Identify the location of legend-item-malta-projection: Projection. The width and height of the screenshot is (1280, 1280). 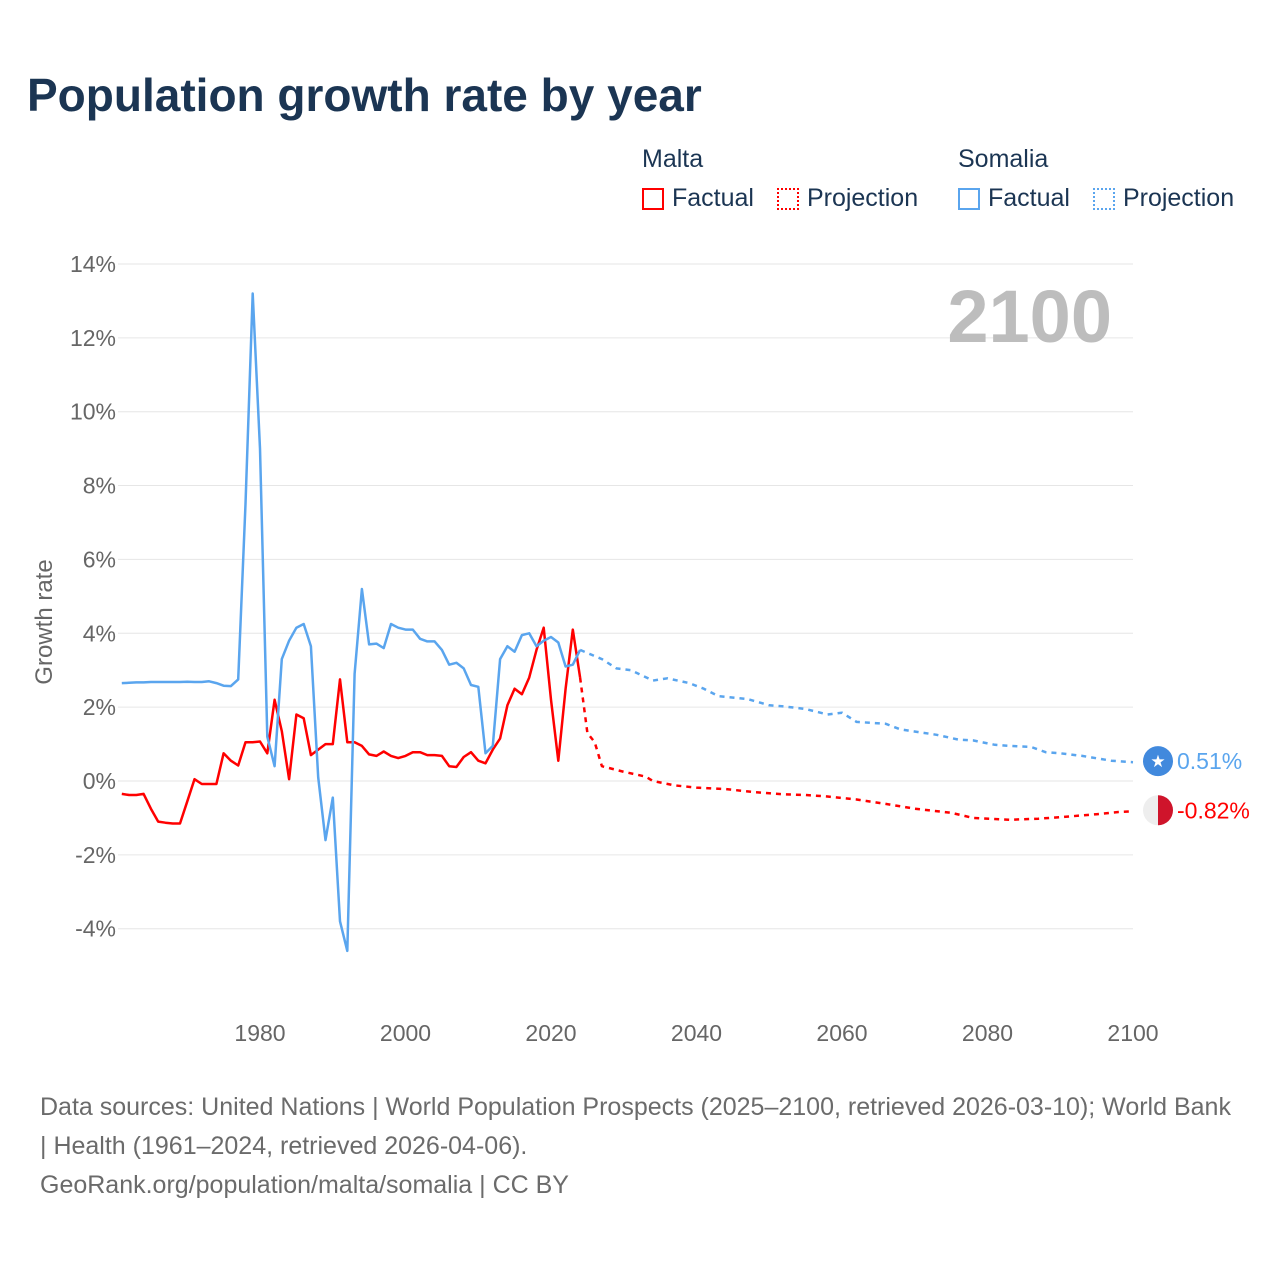
(847, 198).